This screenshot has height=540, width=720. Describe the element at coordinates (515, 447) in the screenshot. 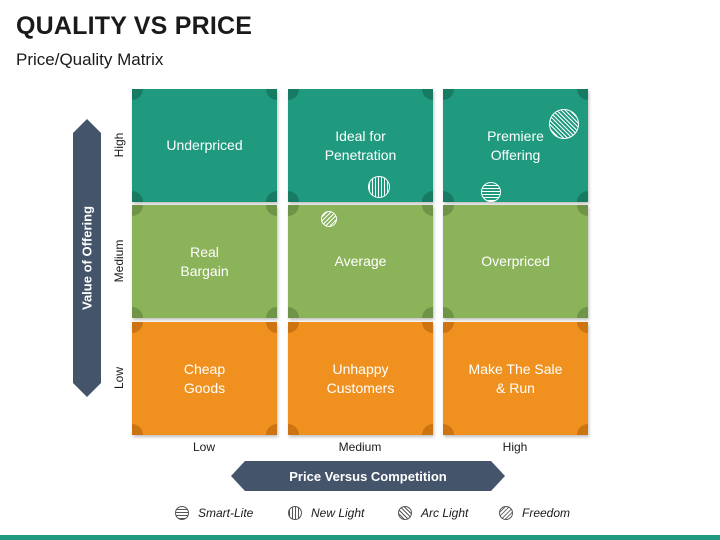

I see `col-label-high: High` at that location.